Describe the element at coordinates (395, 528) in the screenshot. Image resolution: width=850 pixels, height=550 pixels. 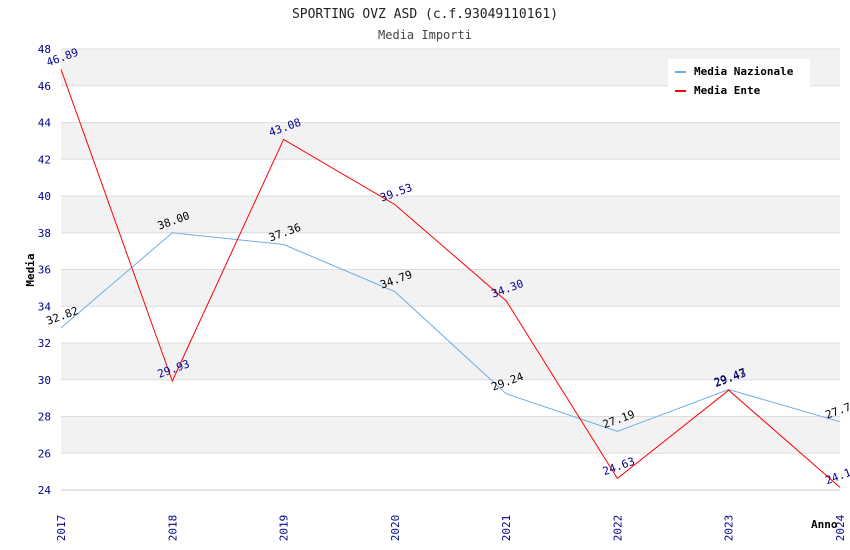
I see `x-tick-label: 2020` at that location.